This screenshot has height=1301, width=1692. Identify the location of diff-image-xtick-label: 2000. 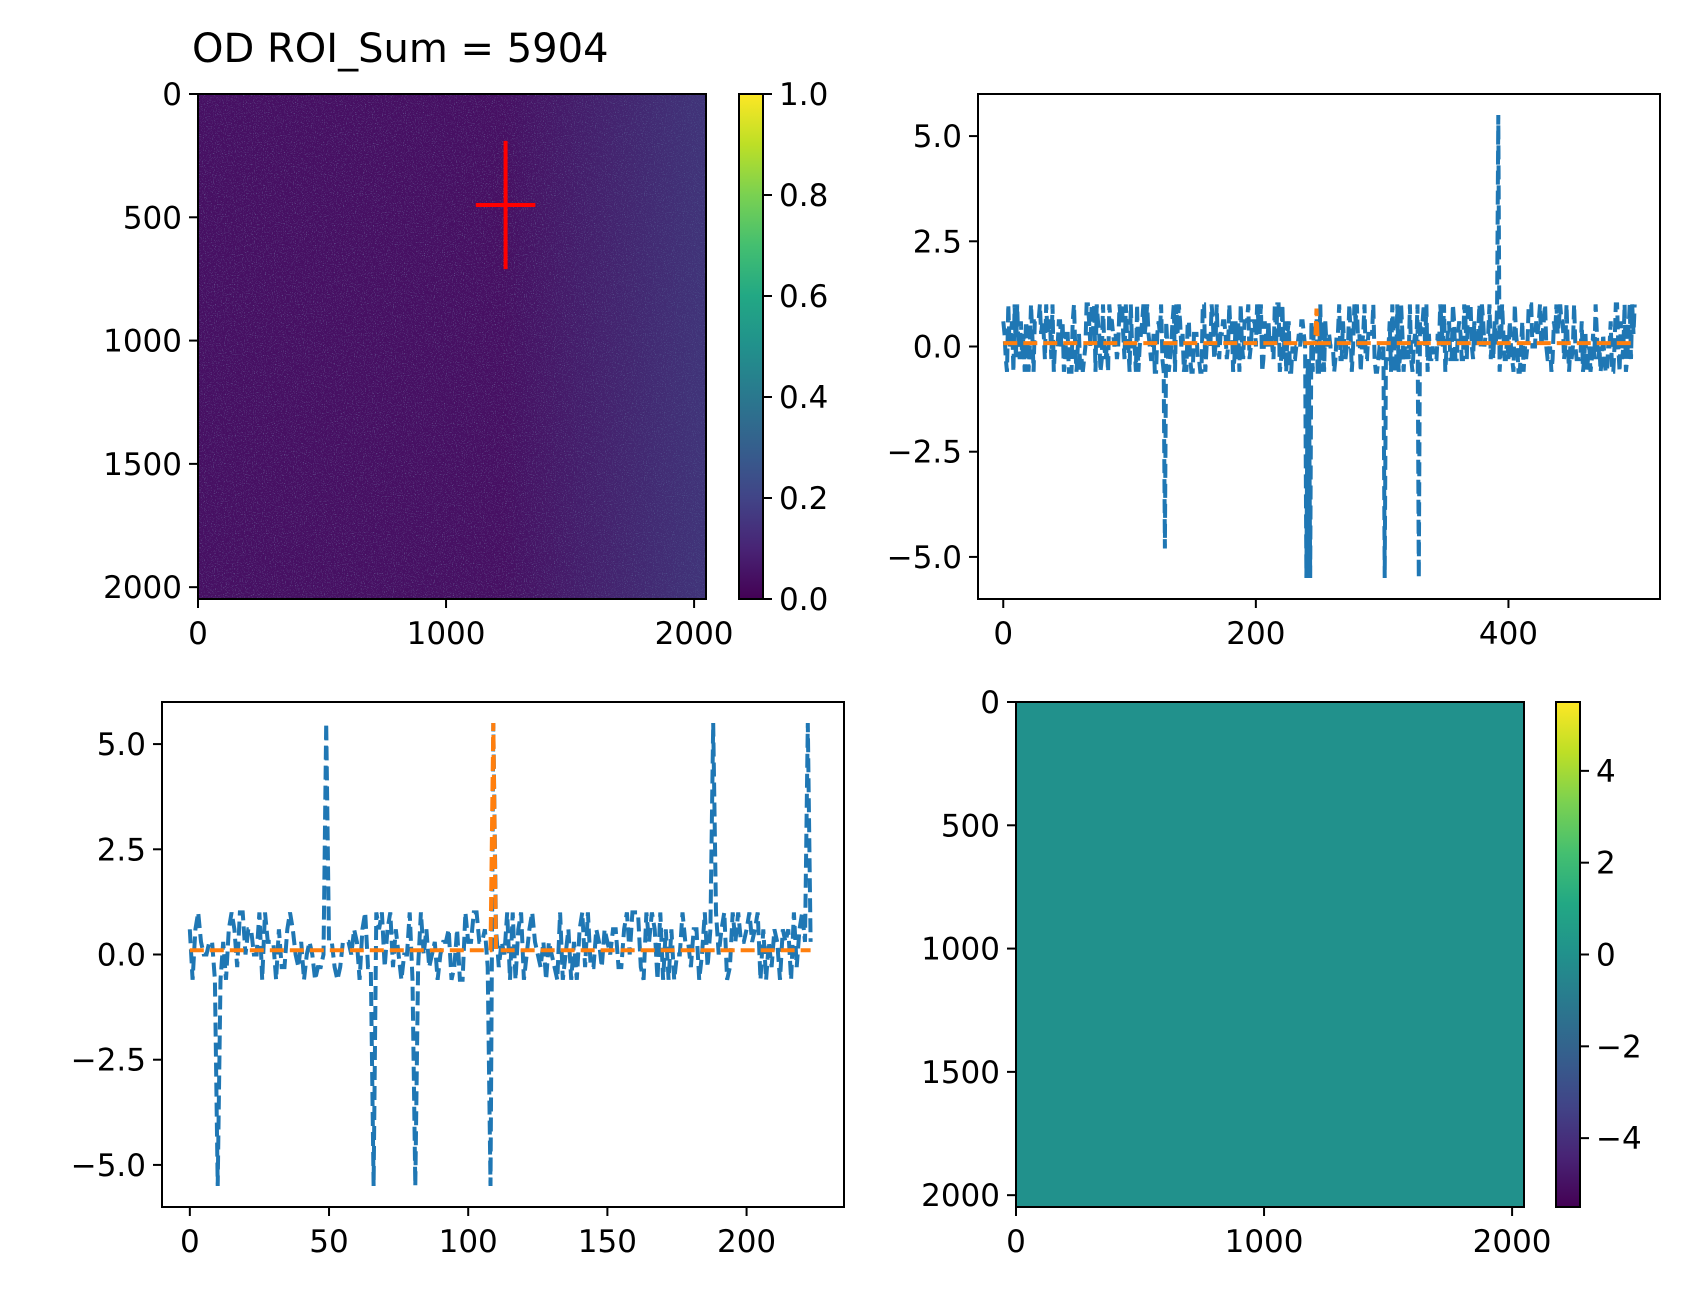
(1512, 1242).